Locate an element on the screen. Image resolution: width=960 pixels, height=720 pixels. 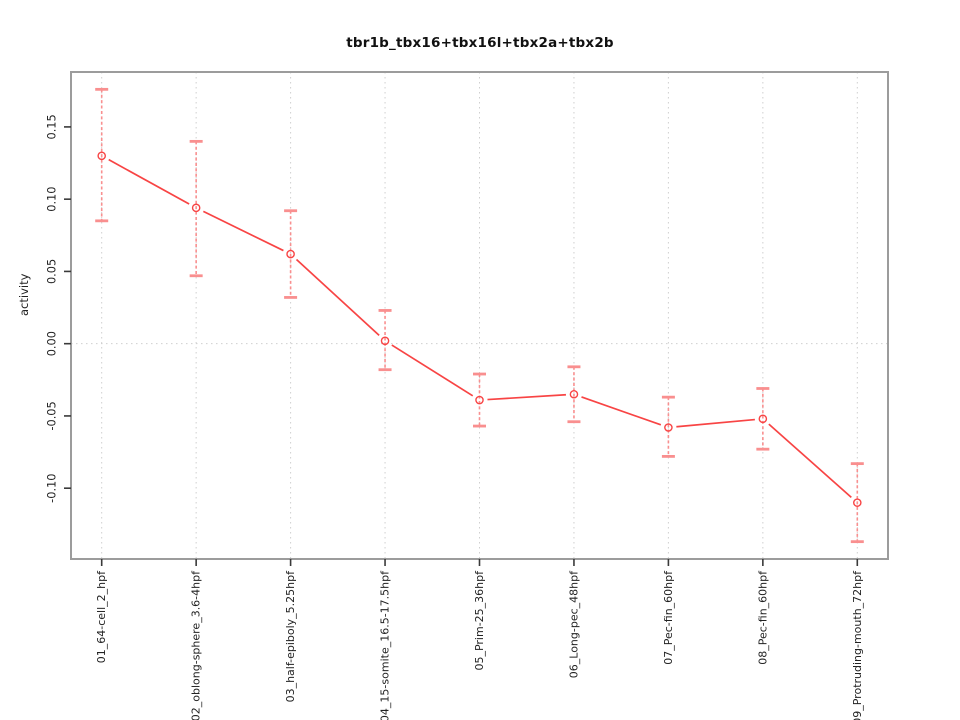
y-tick-label: -0.10 is located at coordinates (52, 488).